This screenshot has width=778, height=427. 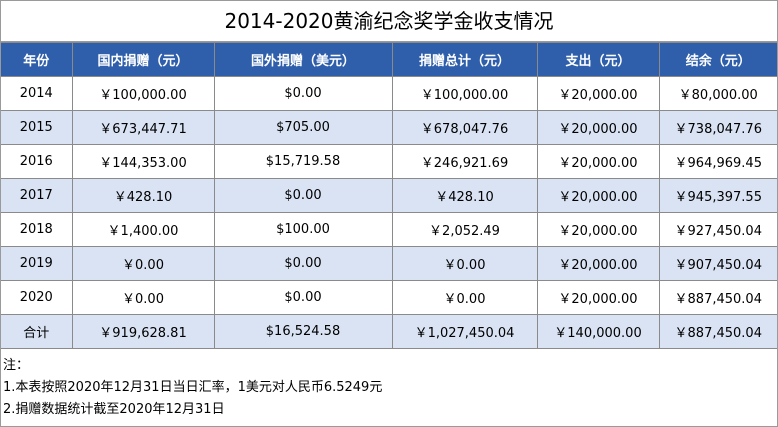 What do you see at coordinates (464, 127) in the screenshot?
I see `cell-total: ￥678,047.76` at bounding box center [464, 127].